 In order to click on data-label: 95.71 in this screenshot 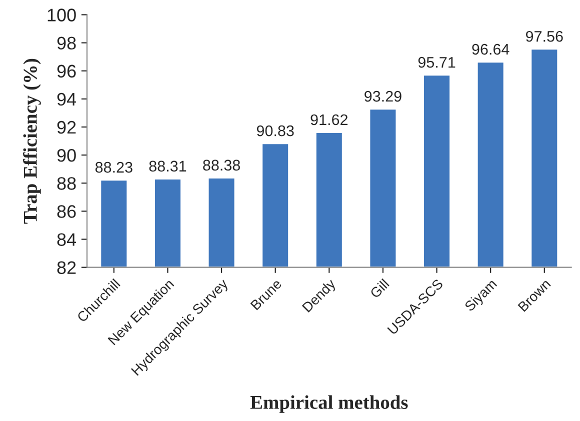, I will do `click(437, 62)`.